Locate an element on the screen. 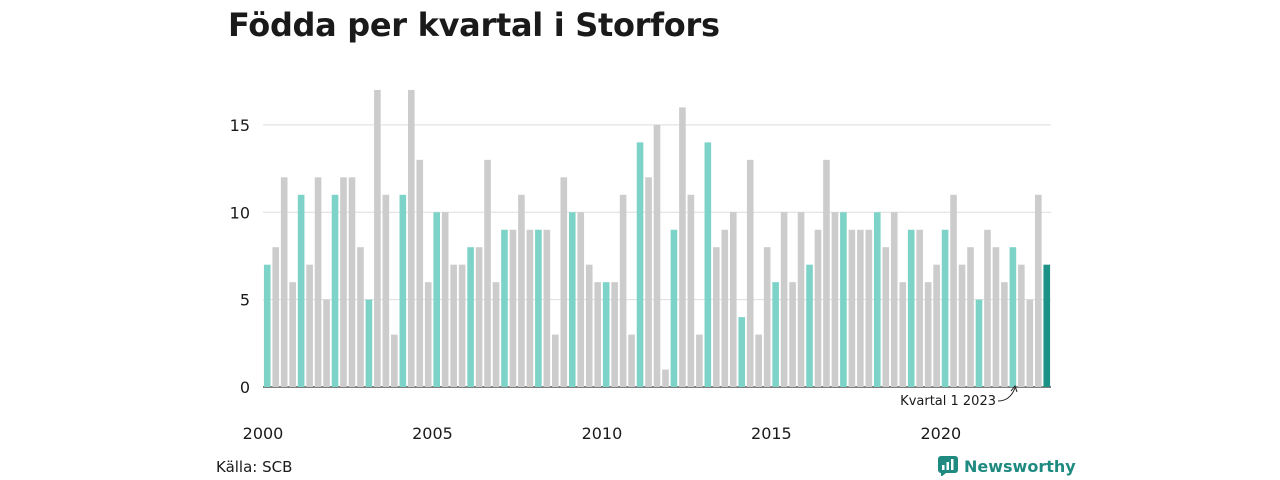  newsworthy-logo-icon is located at coordinates (948, 466).